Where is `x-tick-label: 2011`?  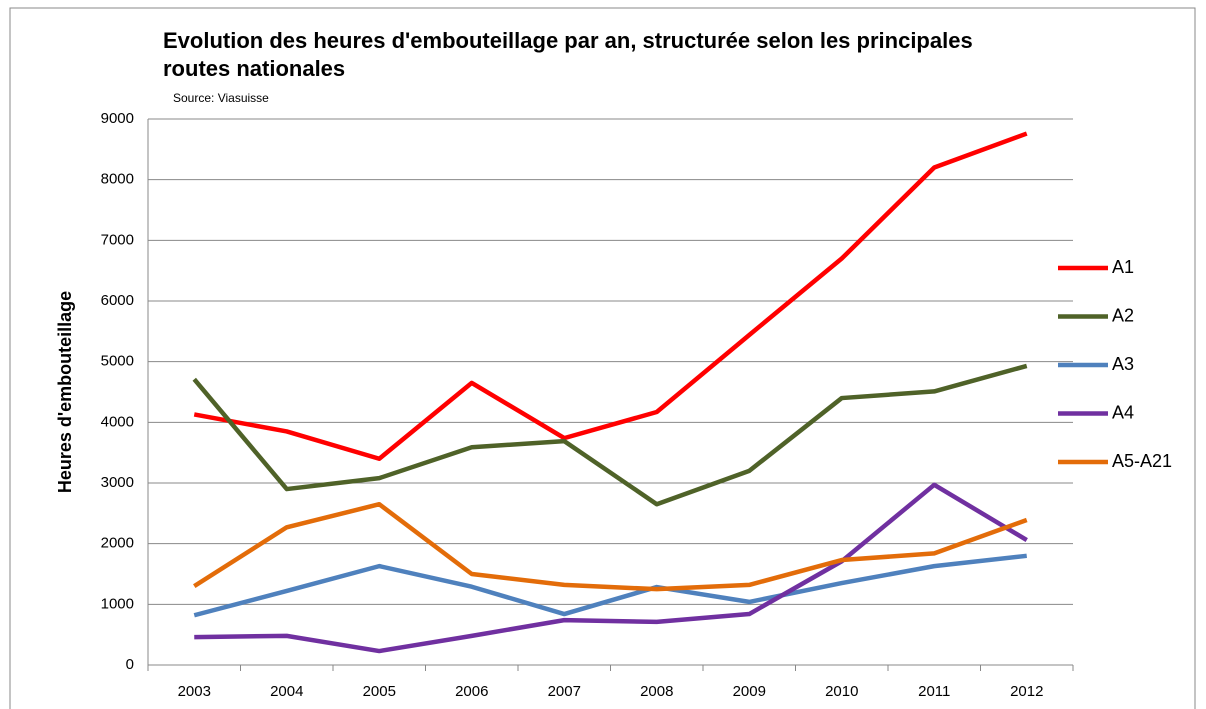
x-tick-label: 2011 is located at coordinates (934, 691).